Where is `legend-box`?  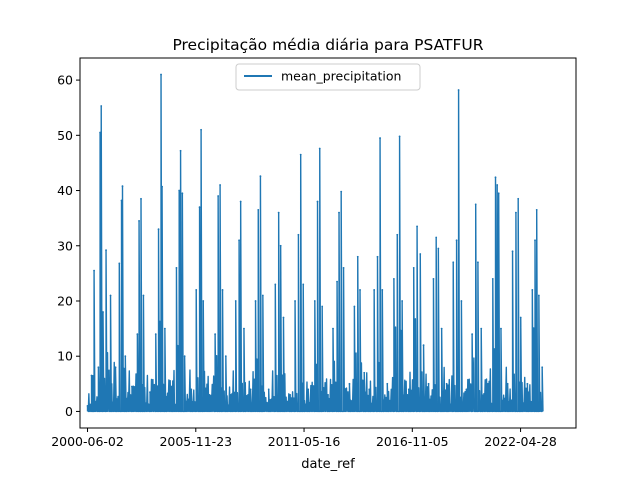 legend-box is located at coordinates (328, 77).